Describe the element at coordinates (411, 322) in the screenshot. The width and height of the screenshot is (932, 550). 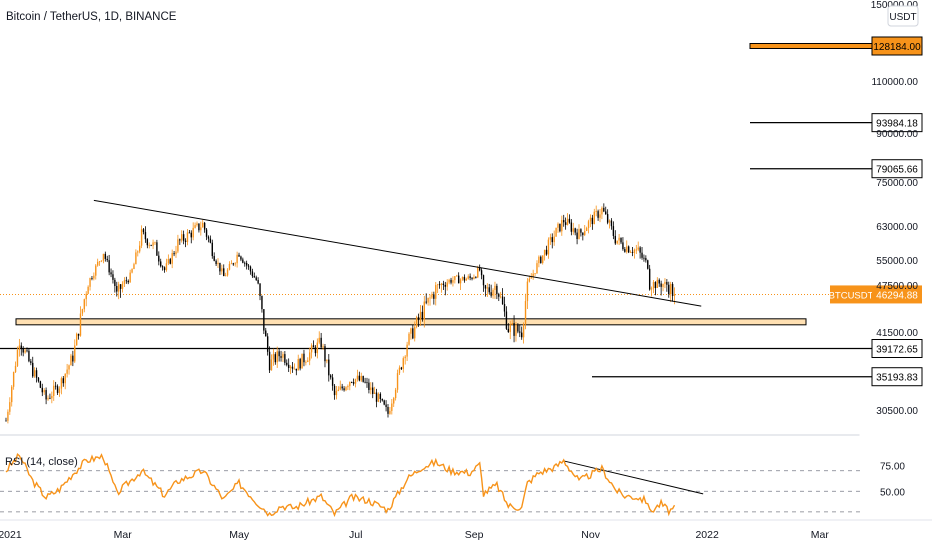
I see `support-zone` at that location.